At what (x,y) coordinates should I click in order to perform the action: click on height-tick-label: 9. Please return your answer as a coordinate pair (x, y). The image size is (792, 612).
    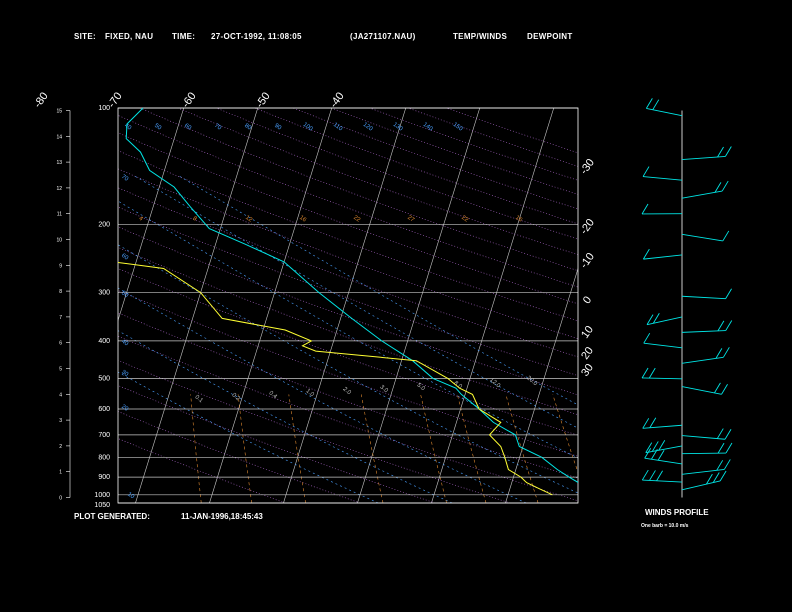
    Looking at the image, I should click on (60, 266).